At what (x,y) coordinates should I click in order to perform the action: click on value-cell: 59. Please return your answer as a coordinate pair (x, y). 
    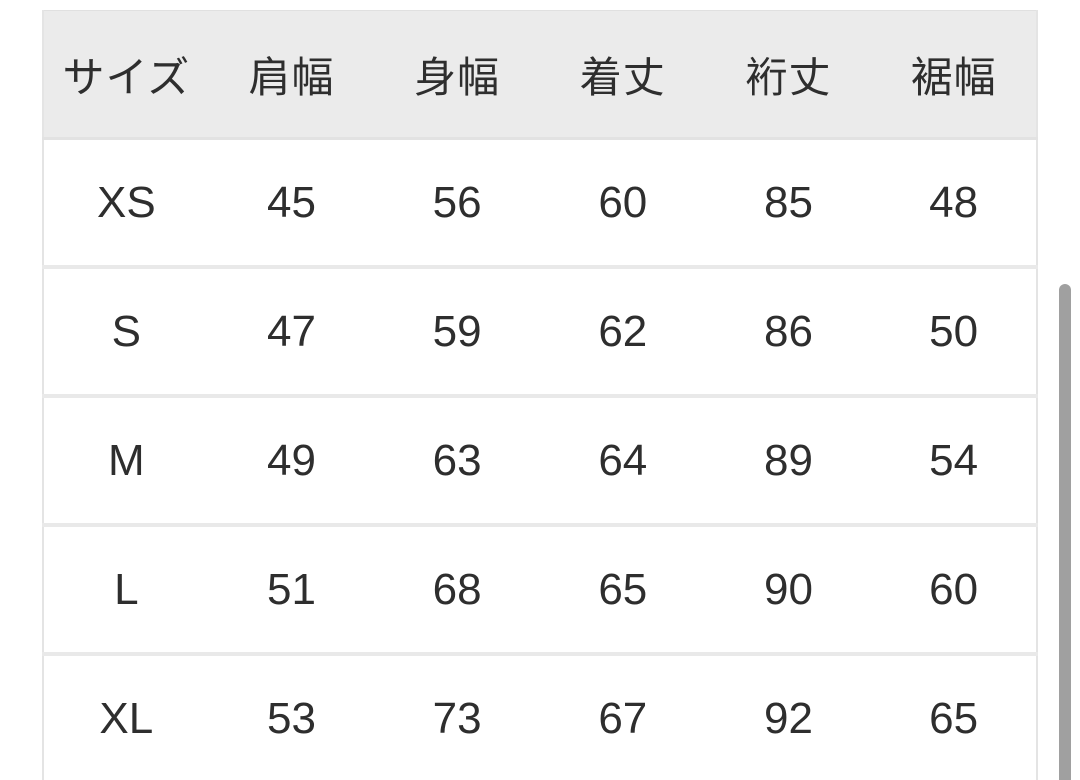
    Looking at the image, I should click on (457, 332).